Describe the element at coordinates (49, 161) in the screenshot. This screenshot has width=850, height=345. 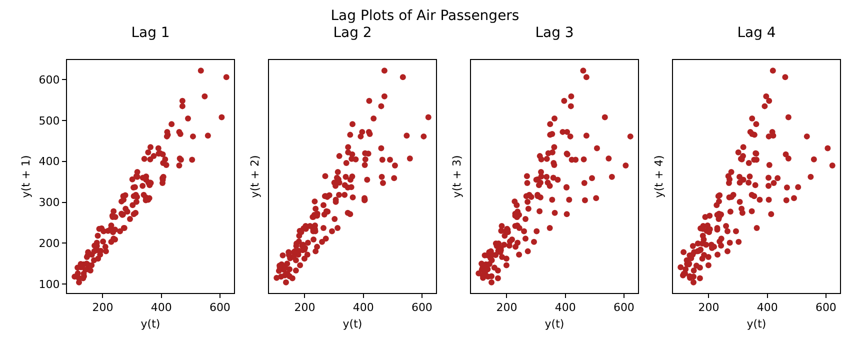
I see `y-tick-label: 400` at that location.